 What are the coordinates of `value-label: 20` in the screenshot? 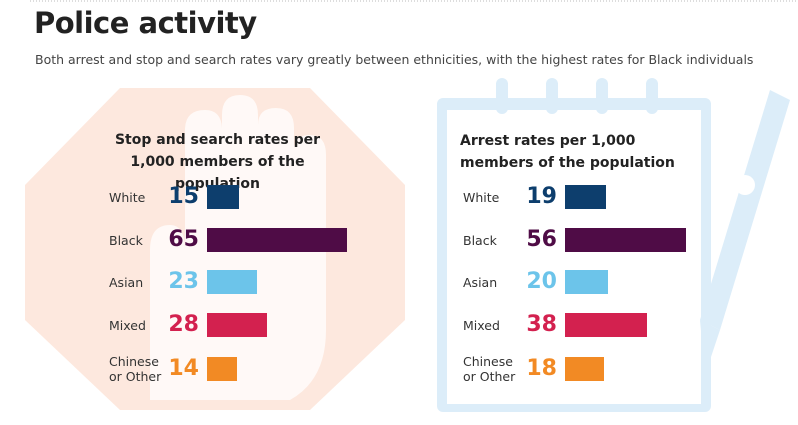 It's located at (541, 281).